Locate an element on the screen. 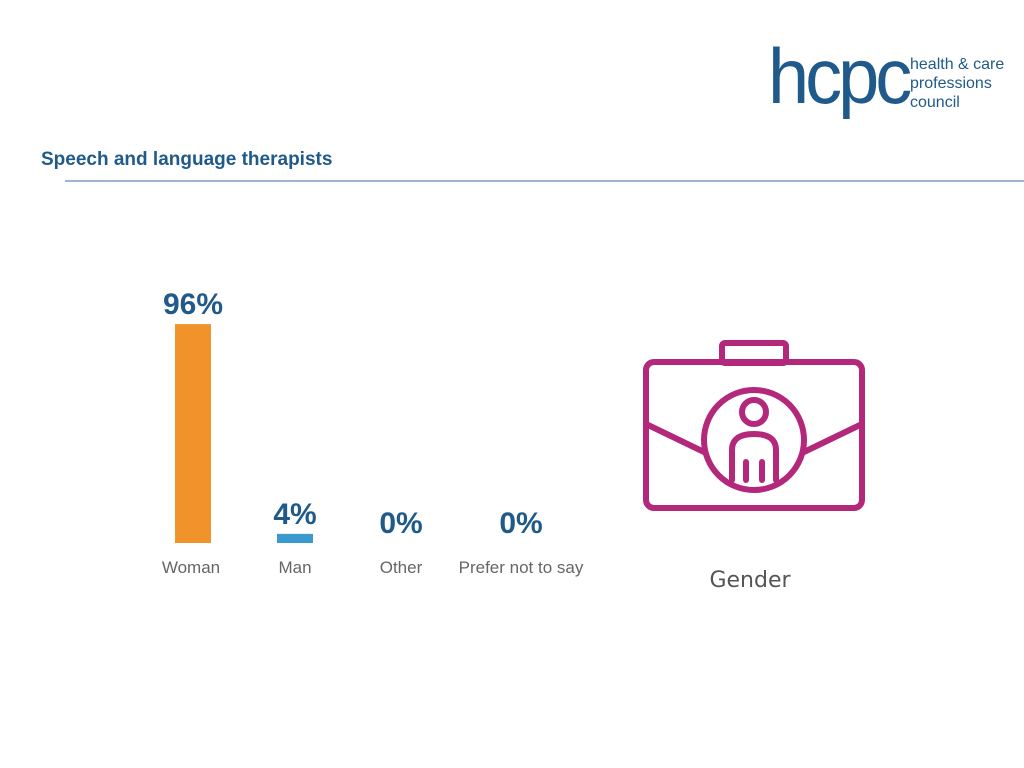 The height and width of the screenshot is (768, 1024). logo-mark: hcpc is located at coordinates (840, 76).